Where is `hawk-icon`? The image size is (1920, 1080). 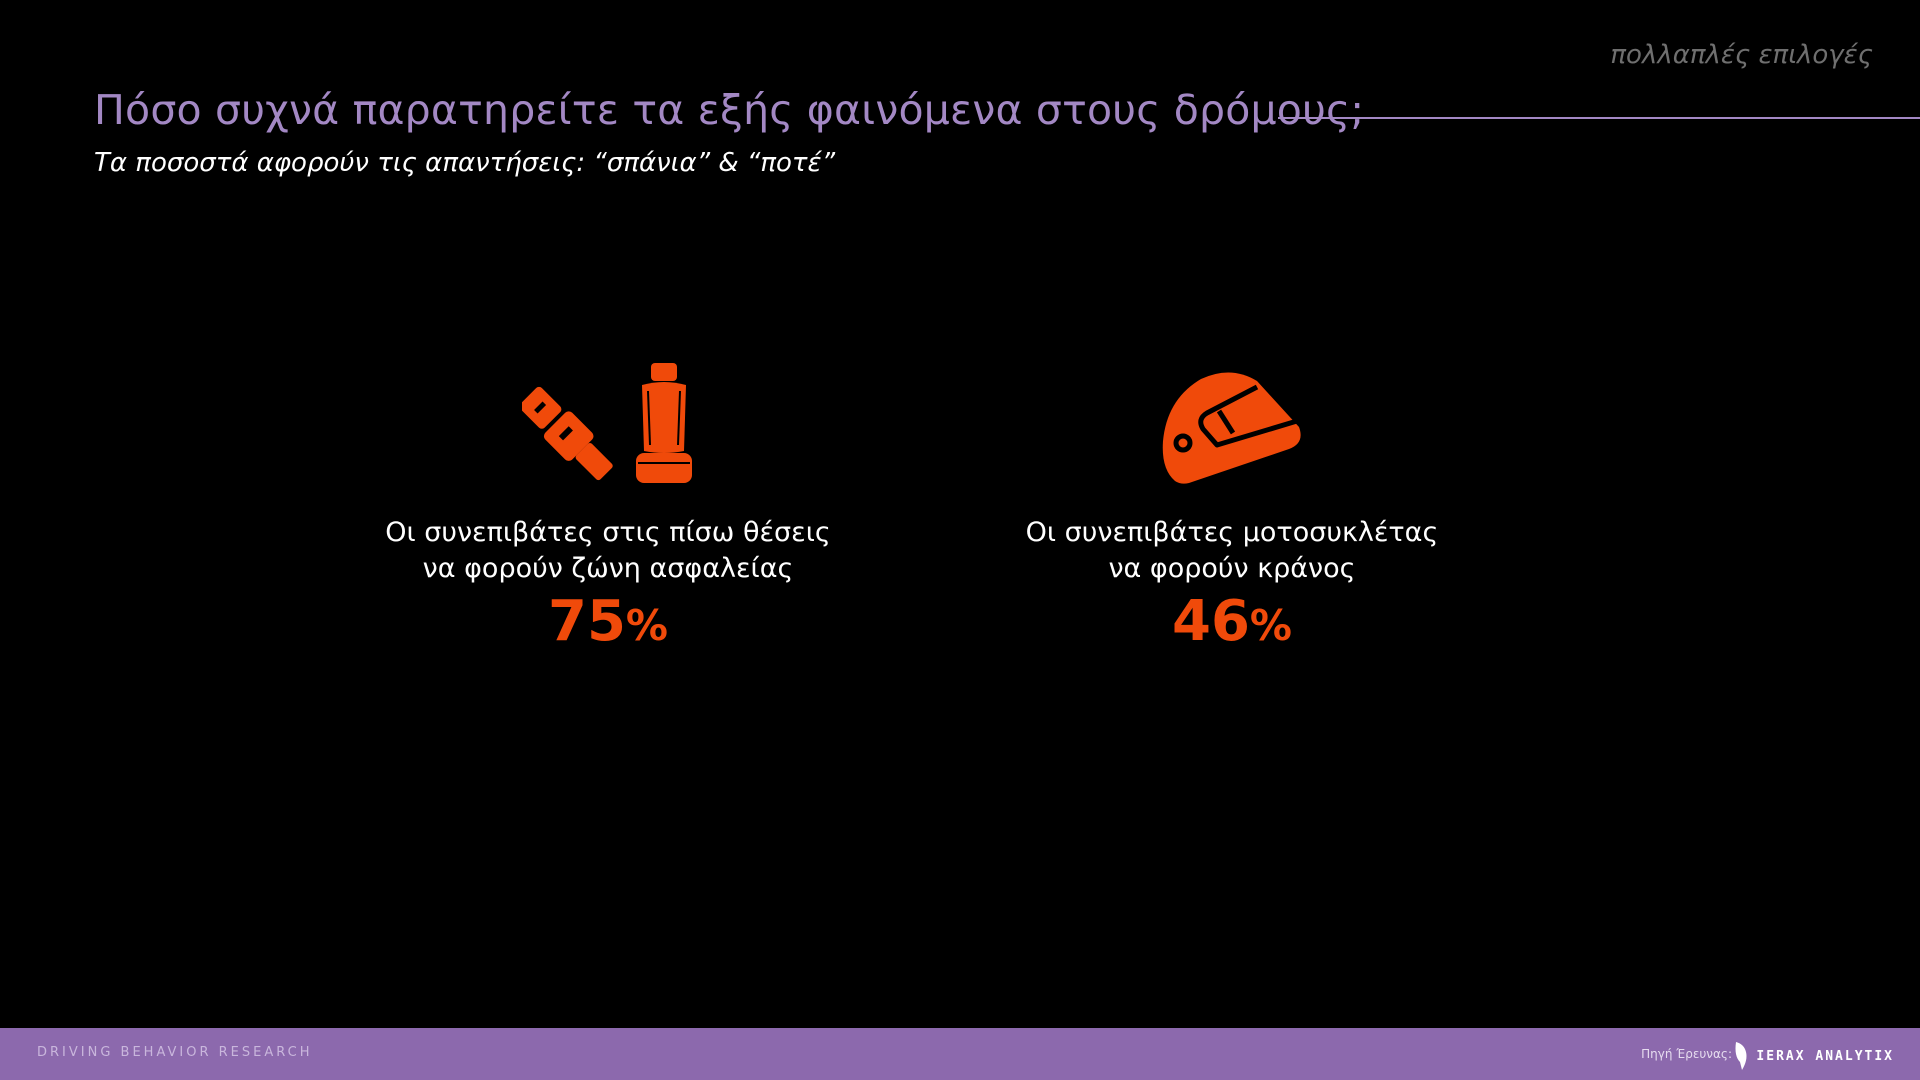
hawk-icon is located at coordinates (1741, 1056).